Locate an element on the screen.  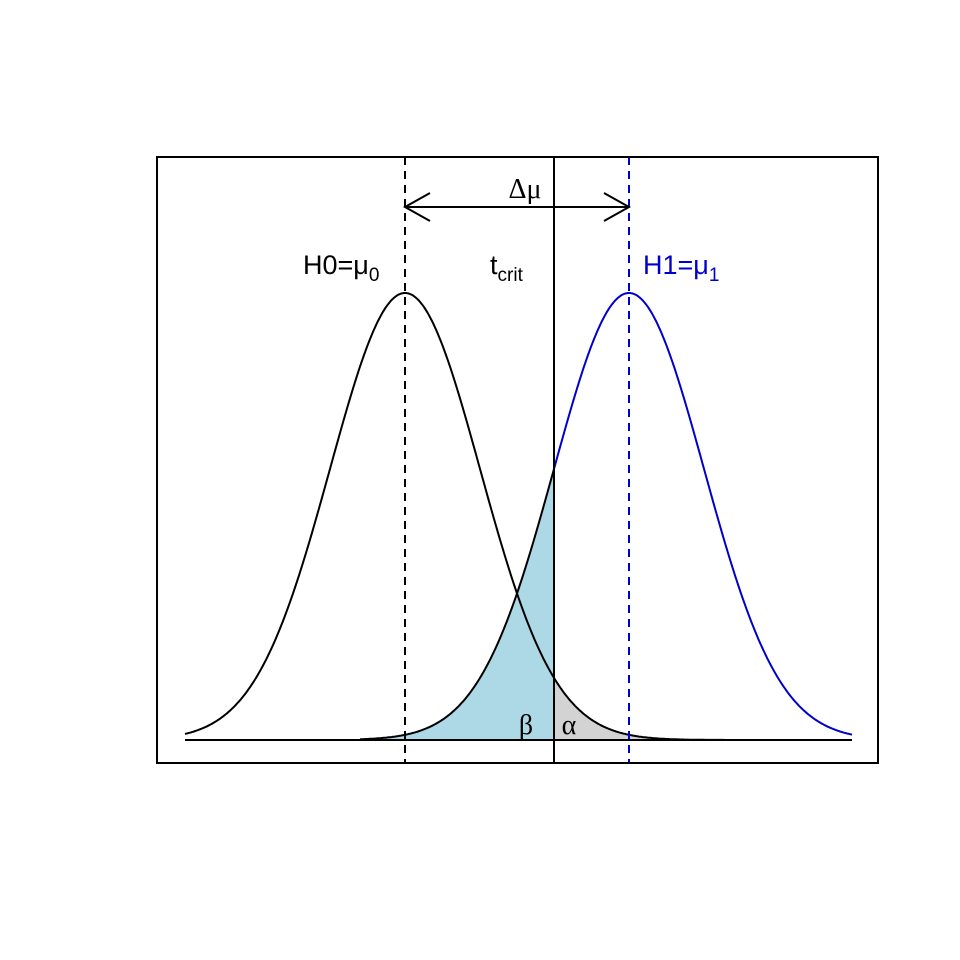
h1-label: H1=μ1 is located at coordinates (681, 268).